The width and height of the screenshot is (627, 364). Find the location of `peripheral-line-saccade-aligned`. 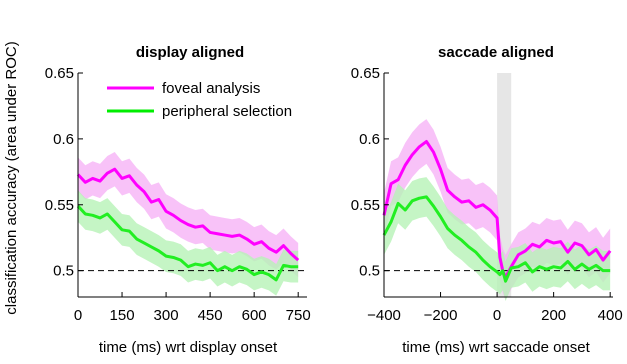

peripheral-line-saccade-aligned is located at coordinates (496, 239).